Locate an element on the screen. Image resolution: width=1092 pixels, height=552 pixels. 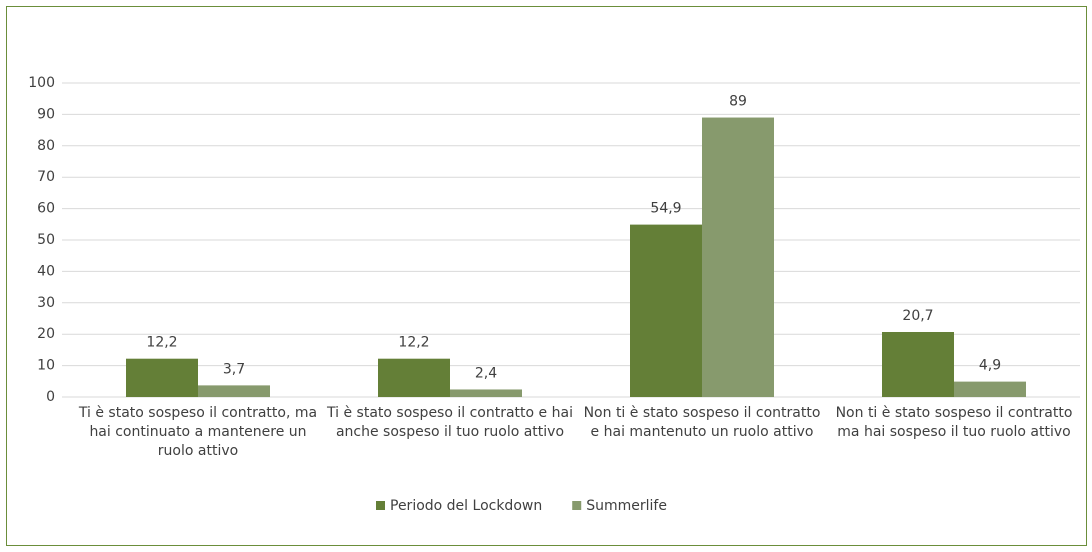
y-tick-label: 100 is located at coordinates (41, 83).